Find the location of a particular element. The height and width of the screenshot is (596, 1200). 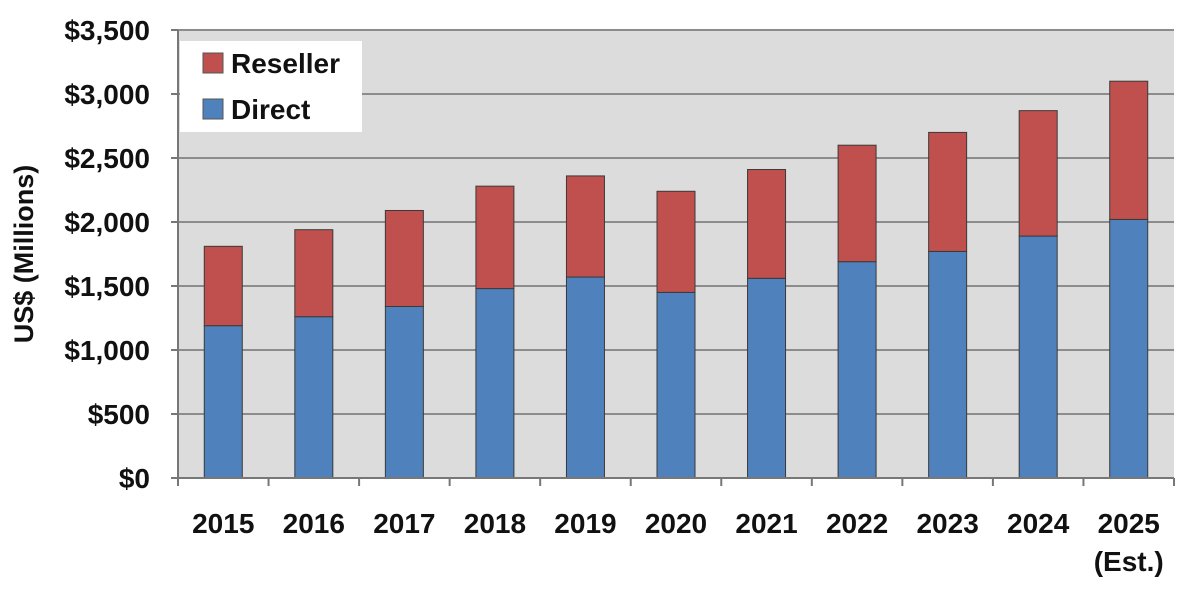

bar-reseller-2018 is located at coordinates (495, 237).